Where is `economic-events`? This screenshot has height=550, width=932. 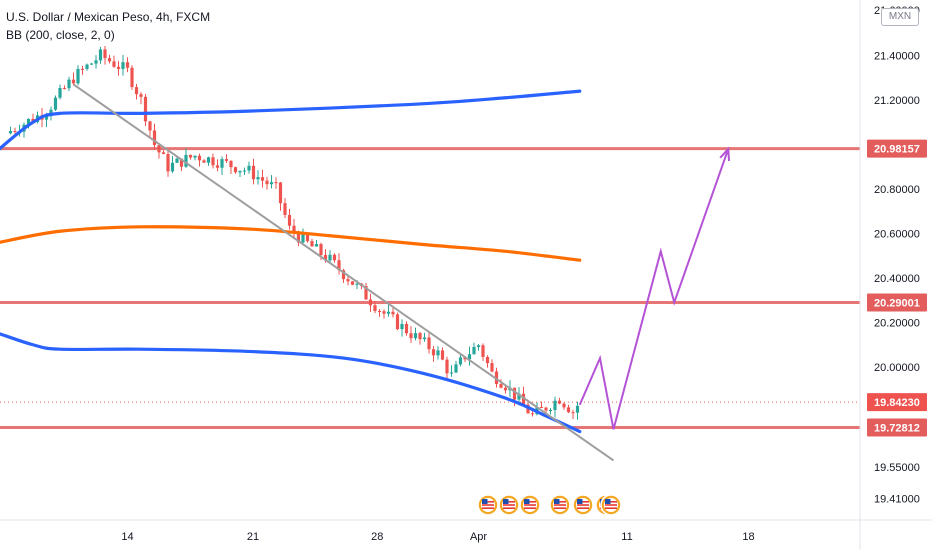 economic-events is located at coordinates (549, 505).